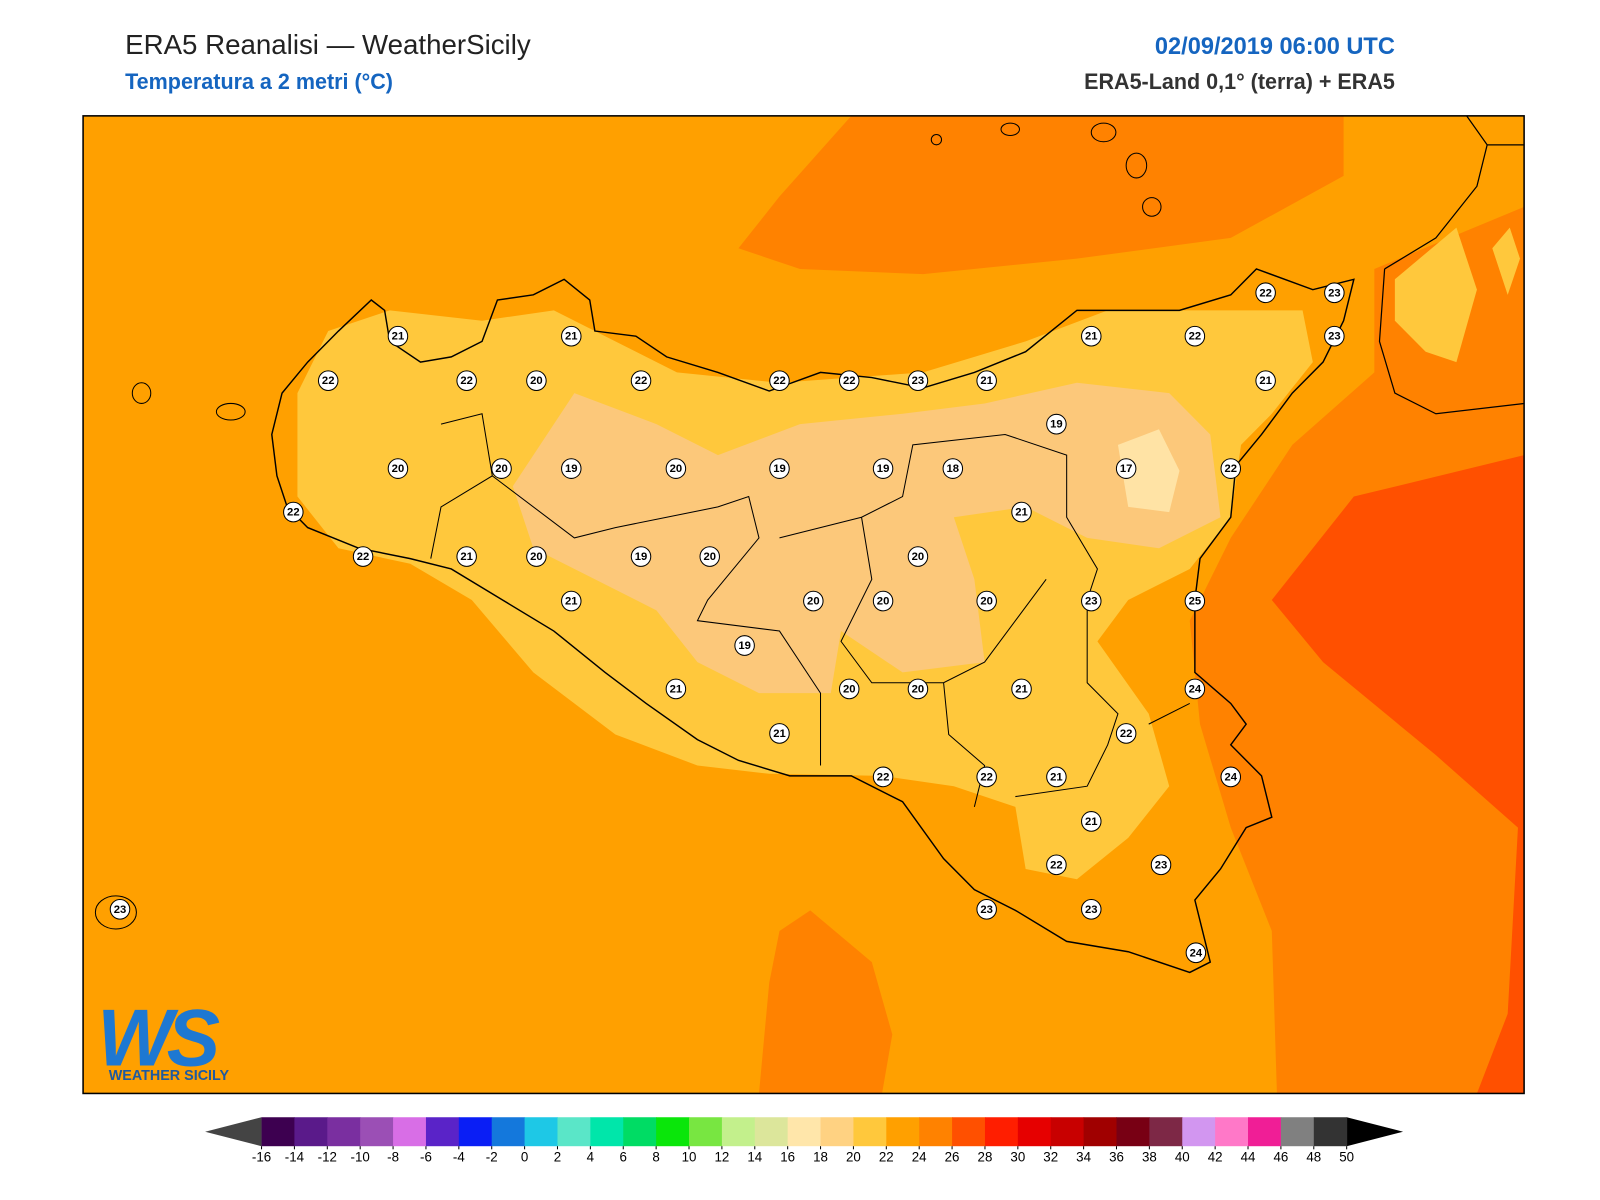 This screenshot has height=1200, width=1600. Describe the element at coordinates (261, 1157) in the screenshot. I see `colorbar-tick-label: -16` at that location.